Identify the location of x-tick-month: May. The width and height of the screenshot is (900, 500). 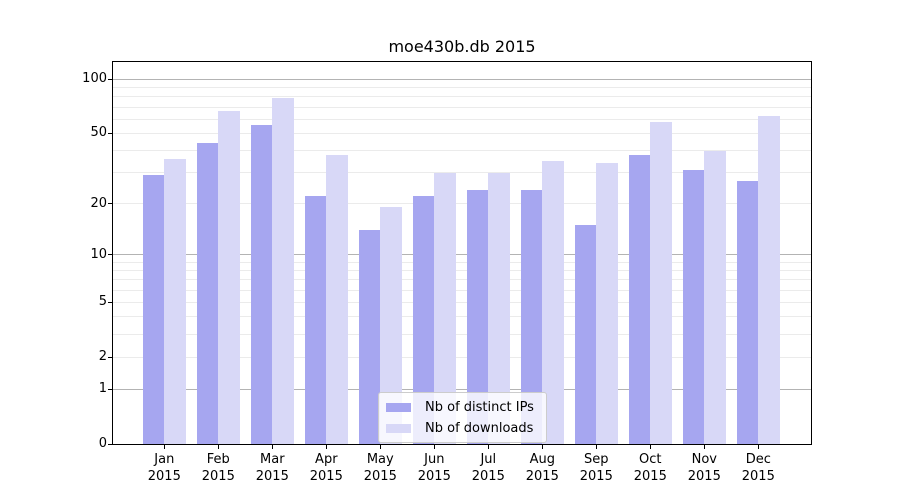
(380, 459).